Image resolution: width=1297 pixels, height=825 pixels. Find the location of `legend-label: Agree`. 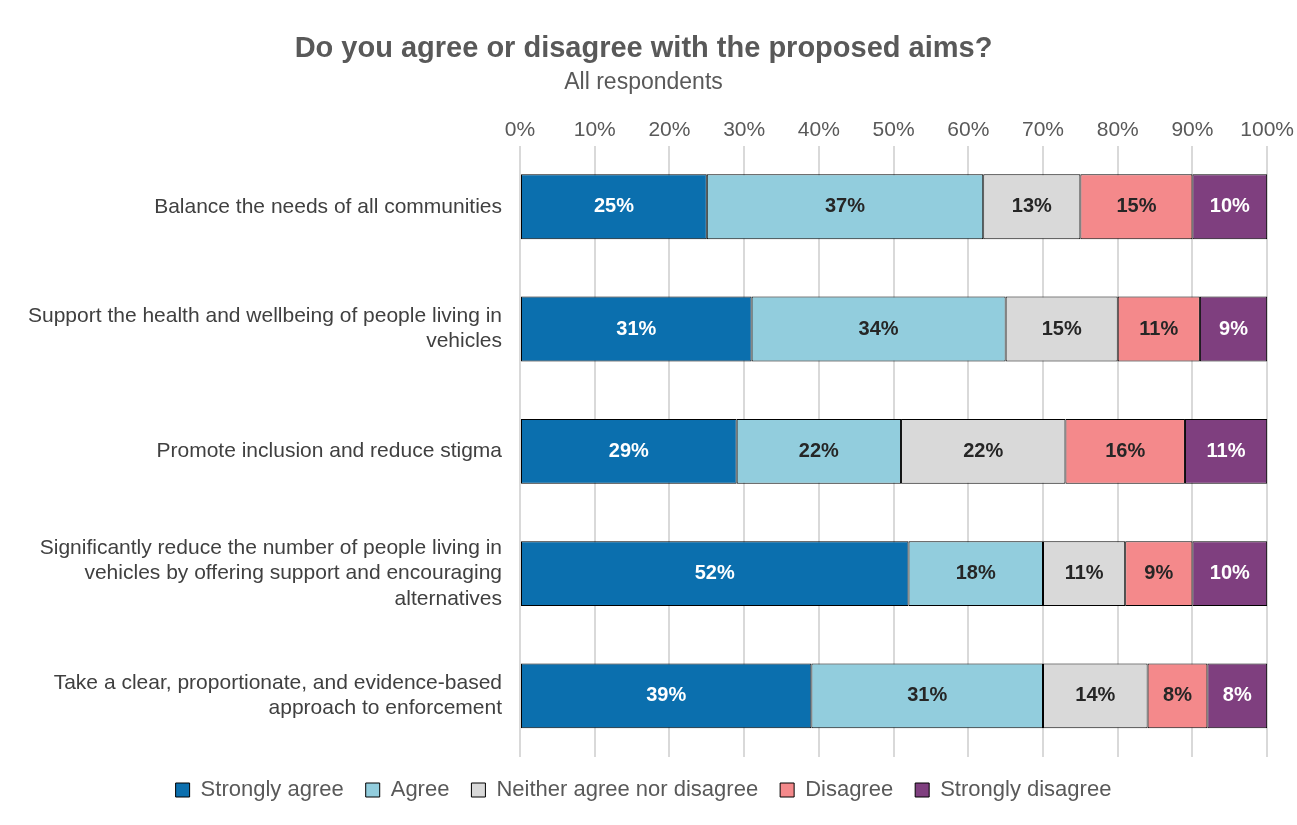

legend-label: Agree is located at coordinates (420, 789).